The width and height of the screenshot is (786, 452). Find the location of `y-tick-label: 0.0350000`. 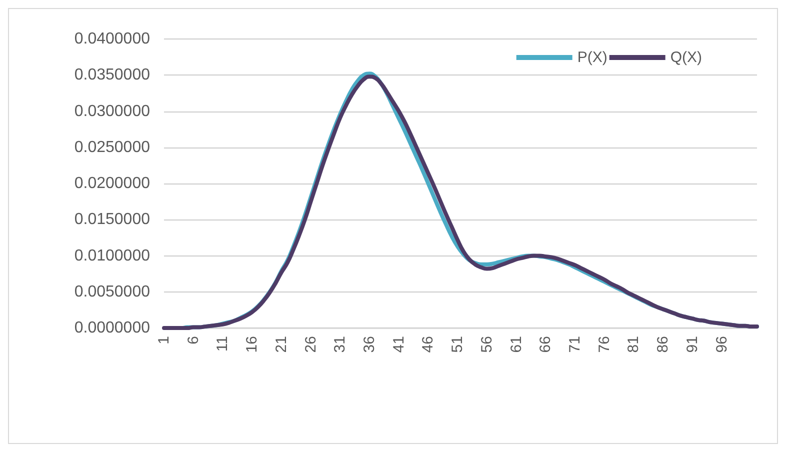

y-tick-label: 0.0350000 is located at coordinates (112, 75).